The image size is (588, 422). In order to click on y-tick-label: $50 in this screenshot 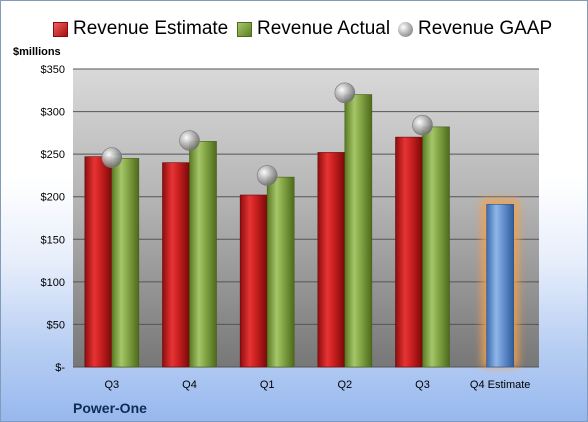, I will do `click(56, 325)`.